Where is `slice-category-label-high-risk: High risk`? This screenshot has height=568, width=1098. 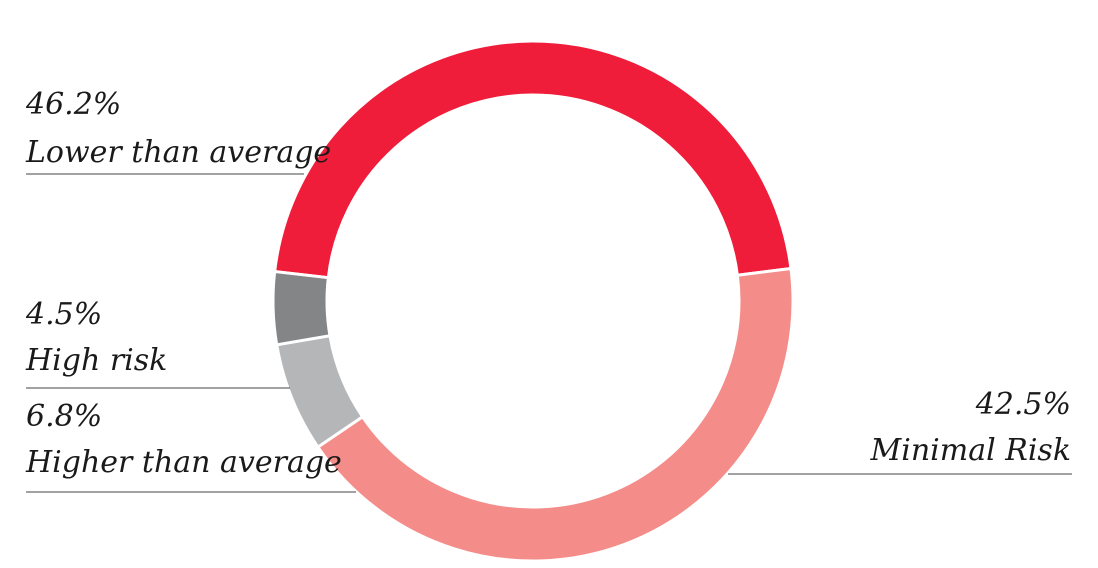
slice-category-label-high-risk: High risk is located at coordinates (96, 360).